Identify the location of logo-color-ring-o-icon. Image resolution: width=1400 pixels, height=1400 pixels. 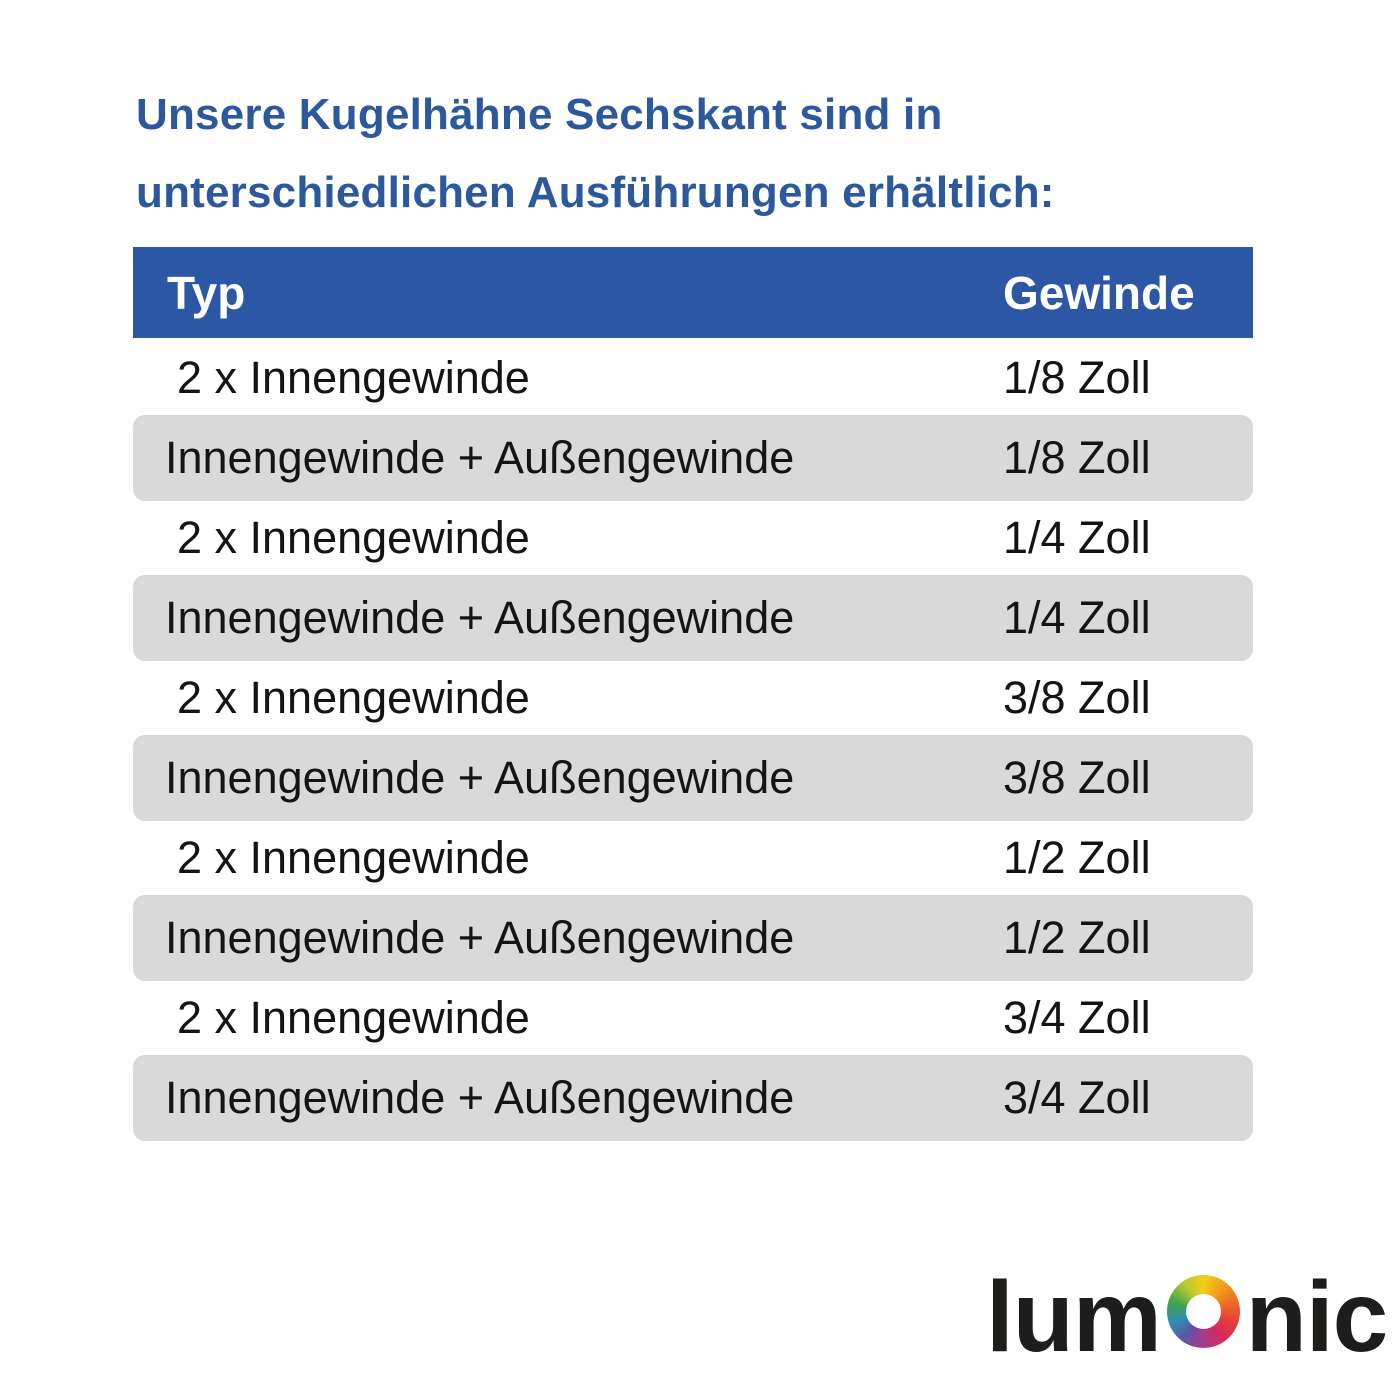
(1203, 1311).